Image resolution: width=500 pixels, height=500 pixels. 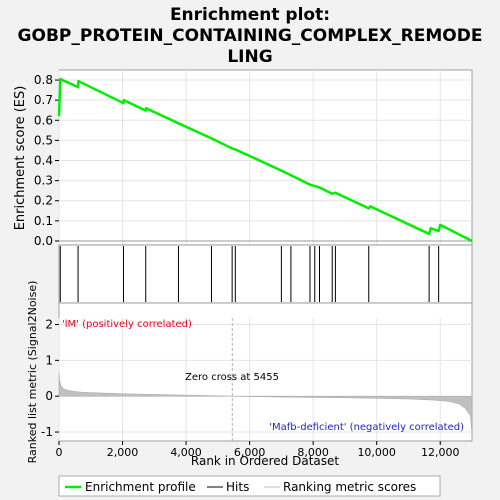 I want to click on hits-panel, so click(x=265, y=274).